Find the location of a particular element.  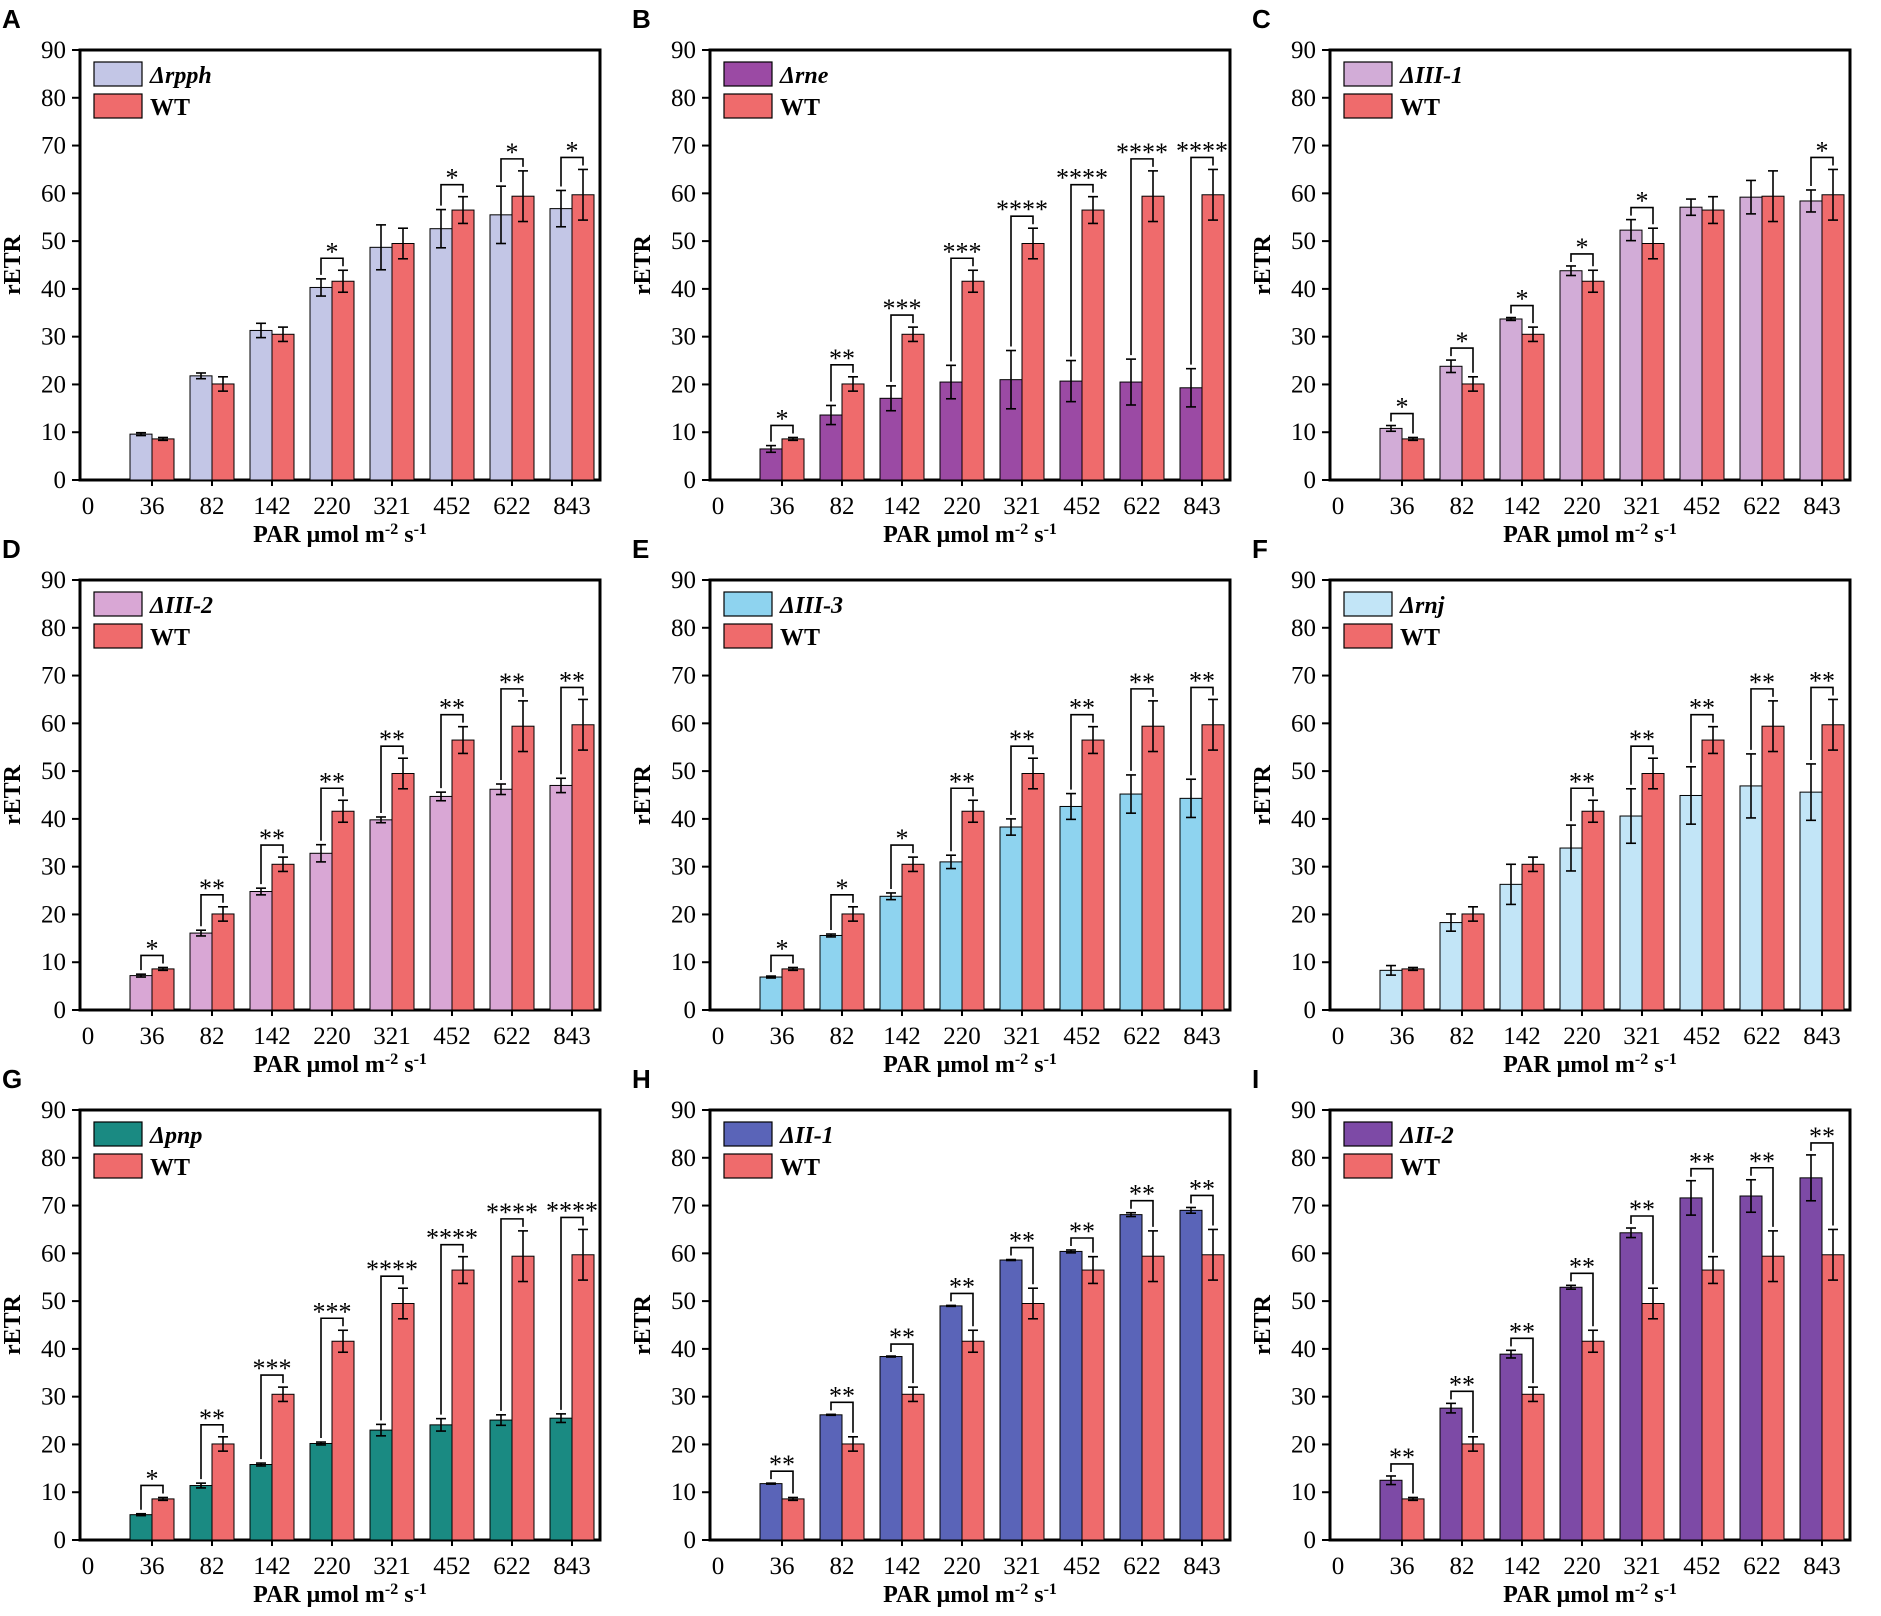

x-axis-title: PAR μmol m-2 s-1 is located at coordinates (970, 1065).